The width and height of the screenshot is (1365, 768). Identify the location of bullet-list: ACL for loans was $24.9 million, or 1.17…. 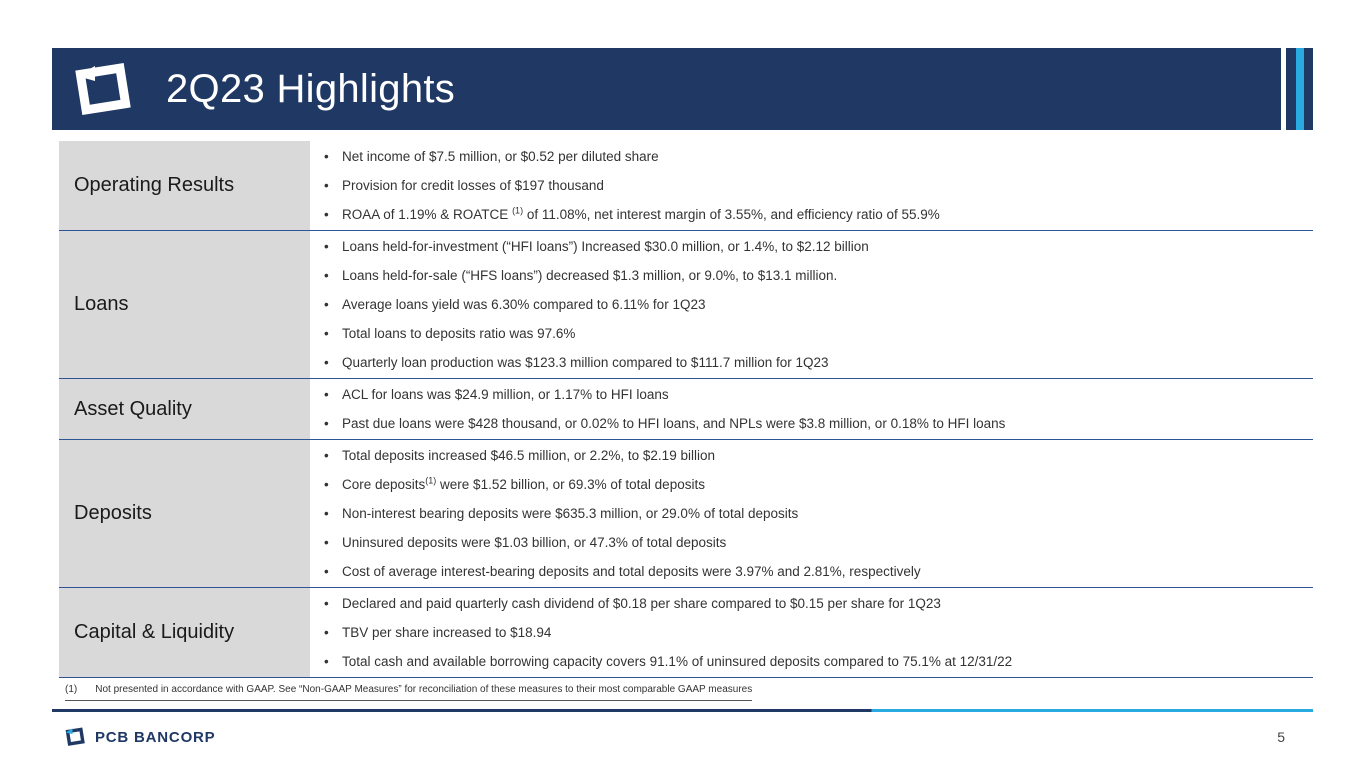
(811, 409).